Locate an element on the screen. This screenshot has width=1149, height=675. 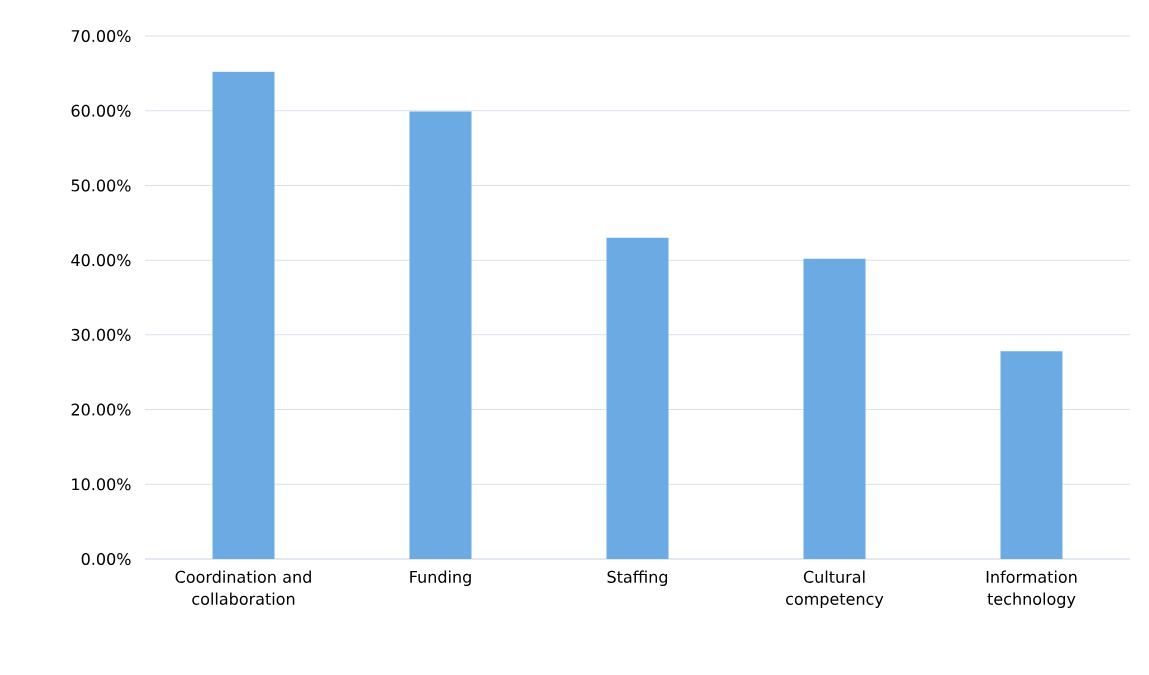
x-tick-label: Coordination and collaboration is located at coordinates (243, 587).